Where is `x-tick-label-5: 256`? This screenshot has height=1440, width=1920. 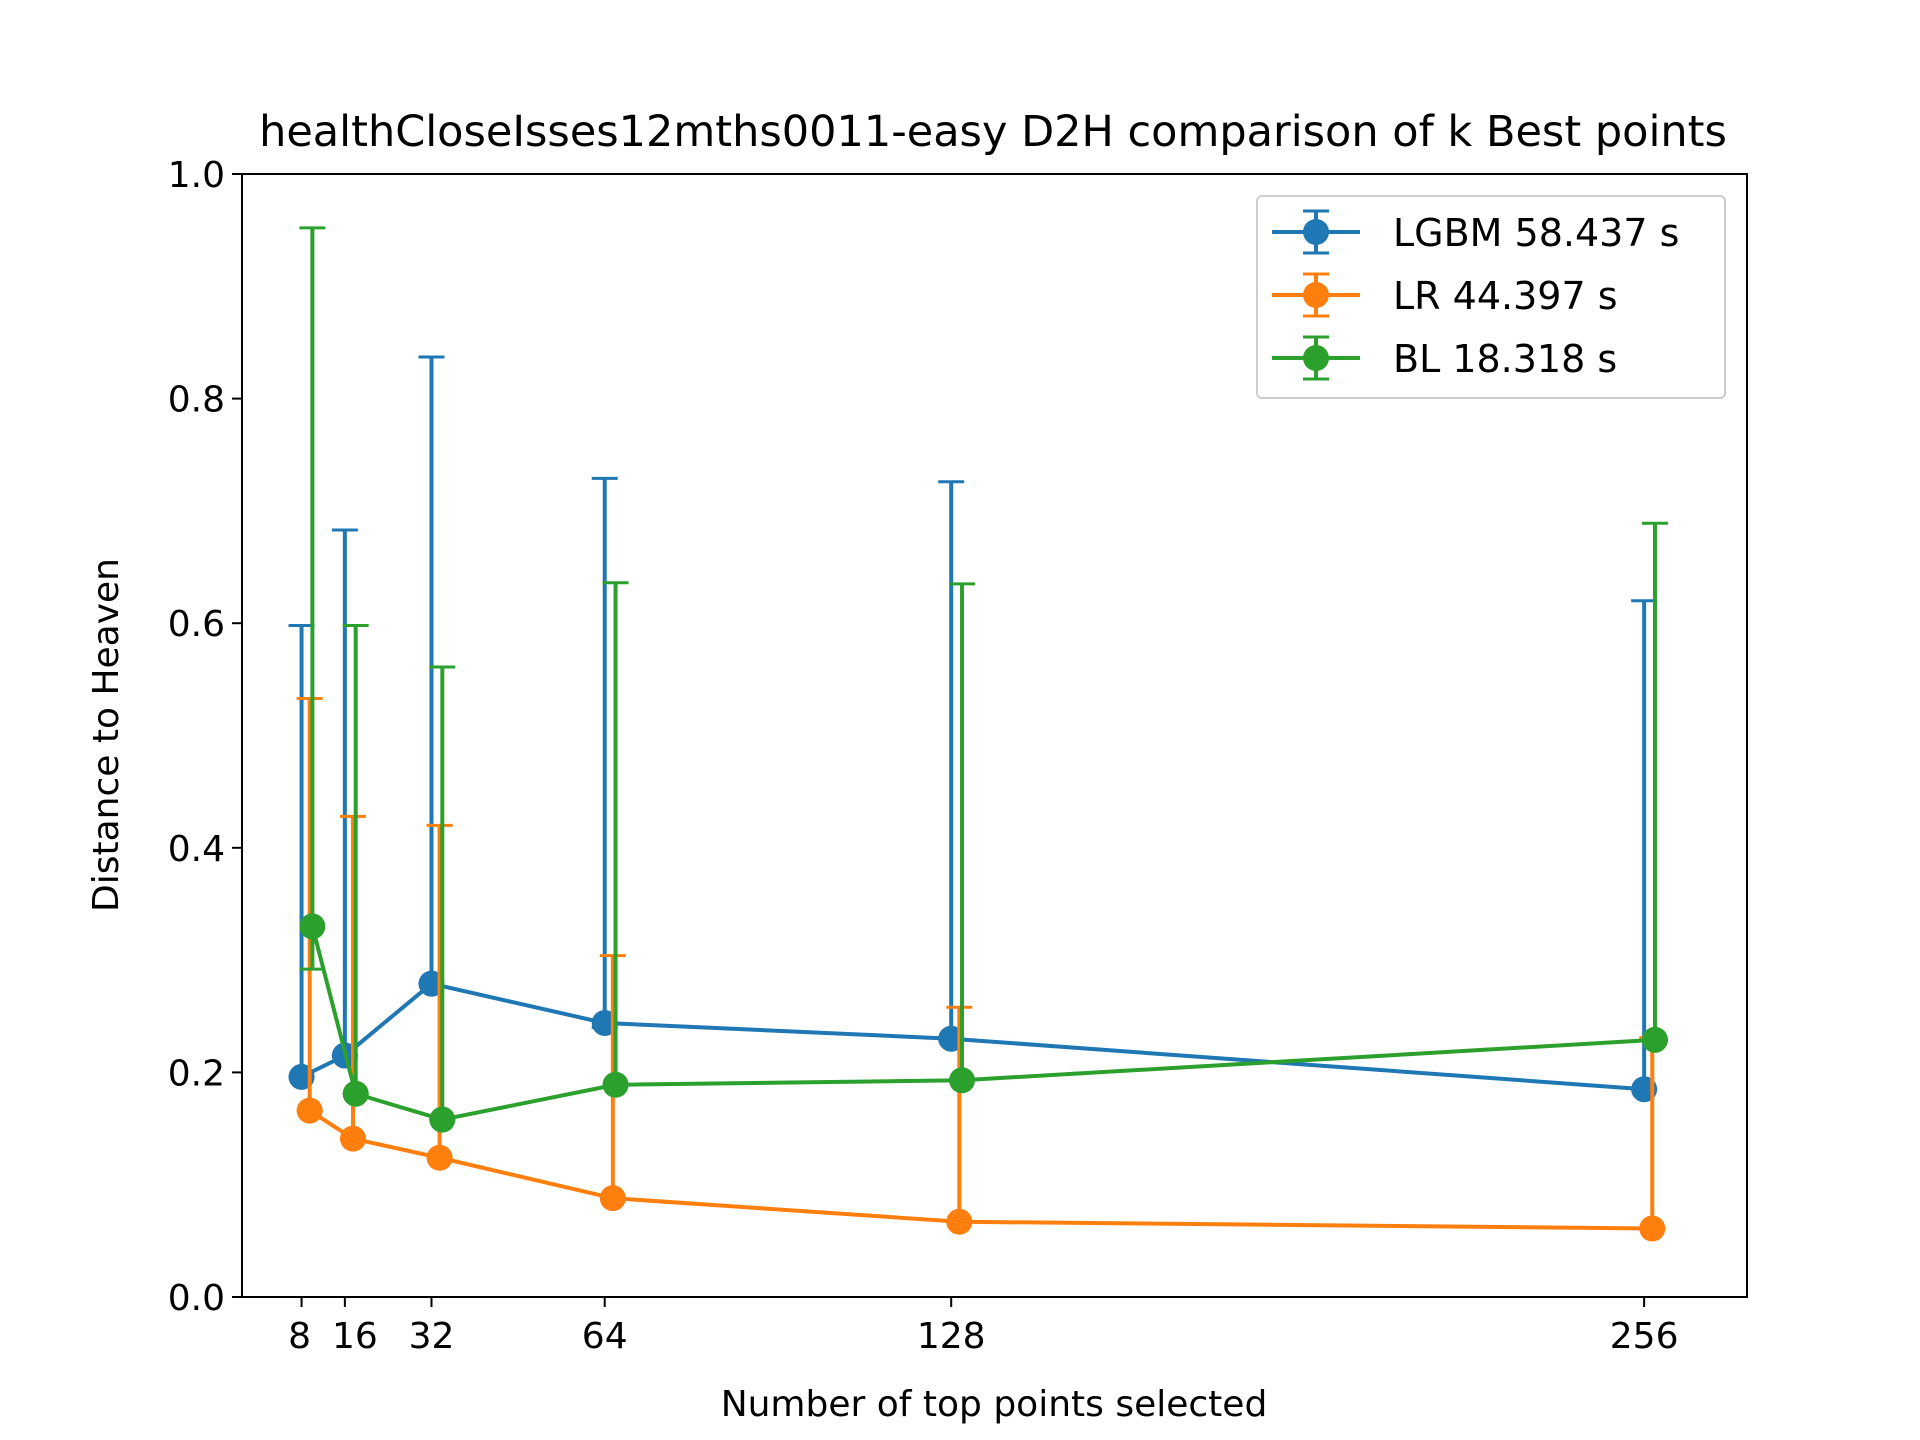 x-tick-label-5: 256 is located at coordinates (1644, 1336).